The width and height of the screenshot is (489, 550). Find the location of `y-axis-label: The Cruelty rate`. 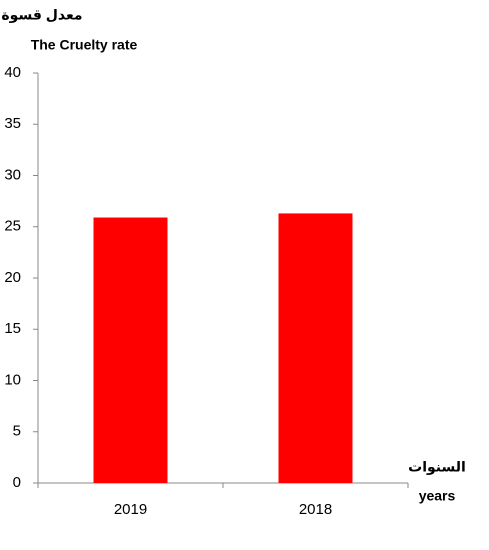

y-axis-label: The Cruelty rate is located at coordinates (84, 45).